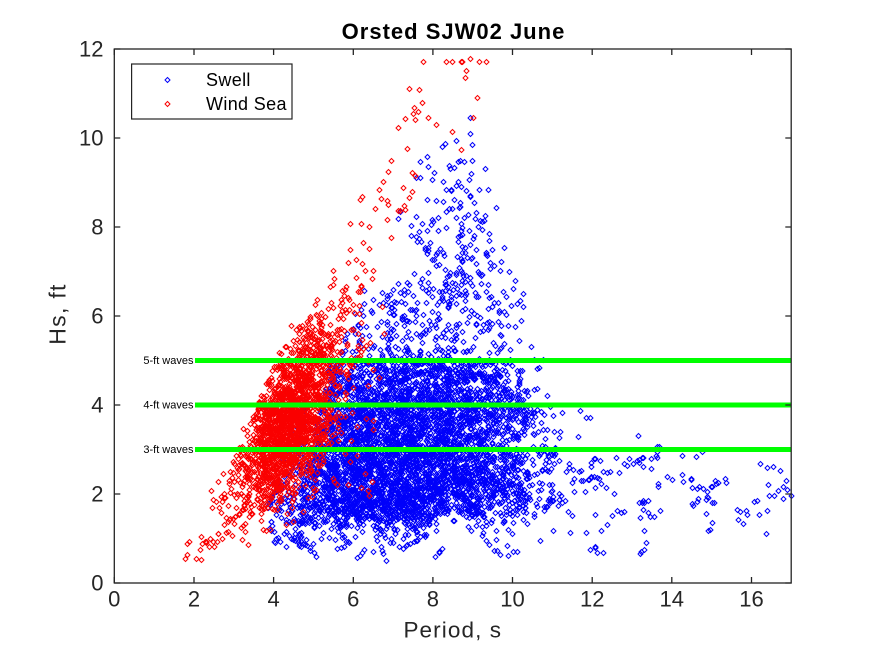 The height and width of the screenshot is (656, 875). What do you see at coordinates (168, 406) in the screenshot?
I see `svg-text: 4-ft waves` at bounding box center [168, 406].